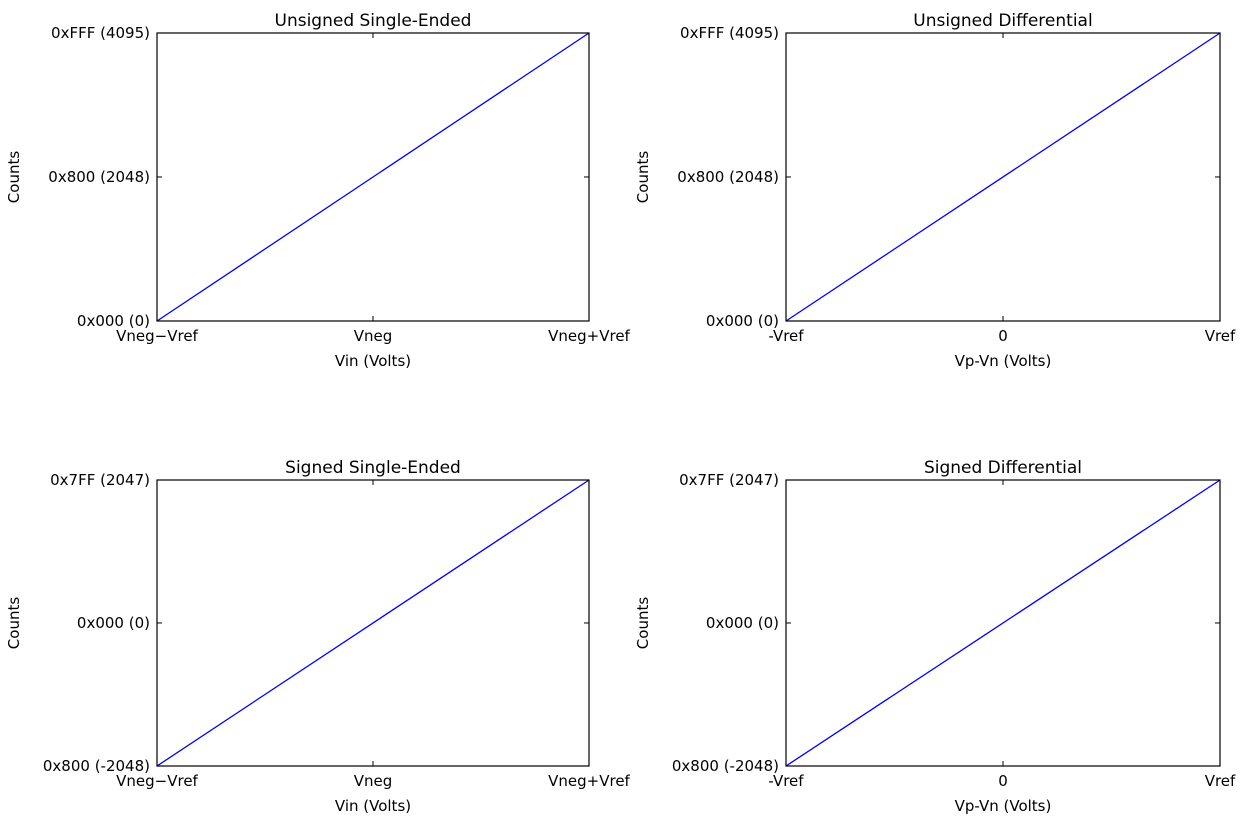  Describe the element at coordinates (1002, 21) in the screenshot. I see `chart-title: Unsigned Differential` at that location.